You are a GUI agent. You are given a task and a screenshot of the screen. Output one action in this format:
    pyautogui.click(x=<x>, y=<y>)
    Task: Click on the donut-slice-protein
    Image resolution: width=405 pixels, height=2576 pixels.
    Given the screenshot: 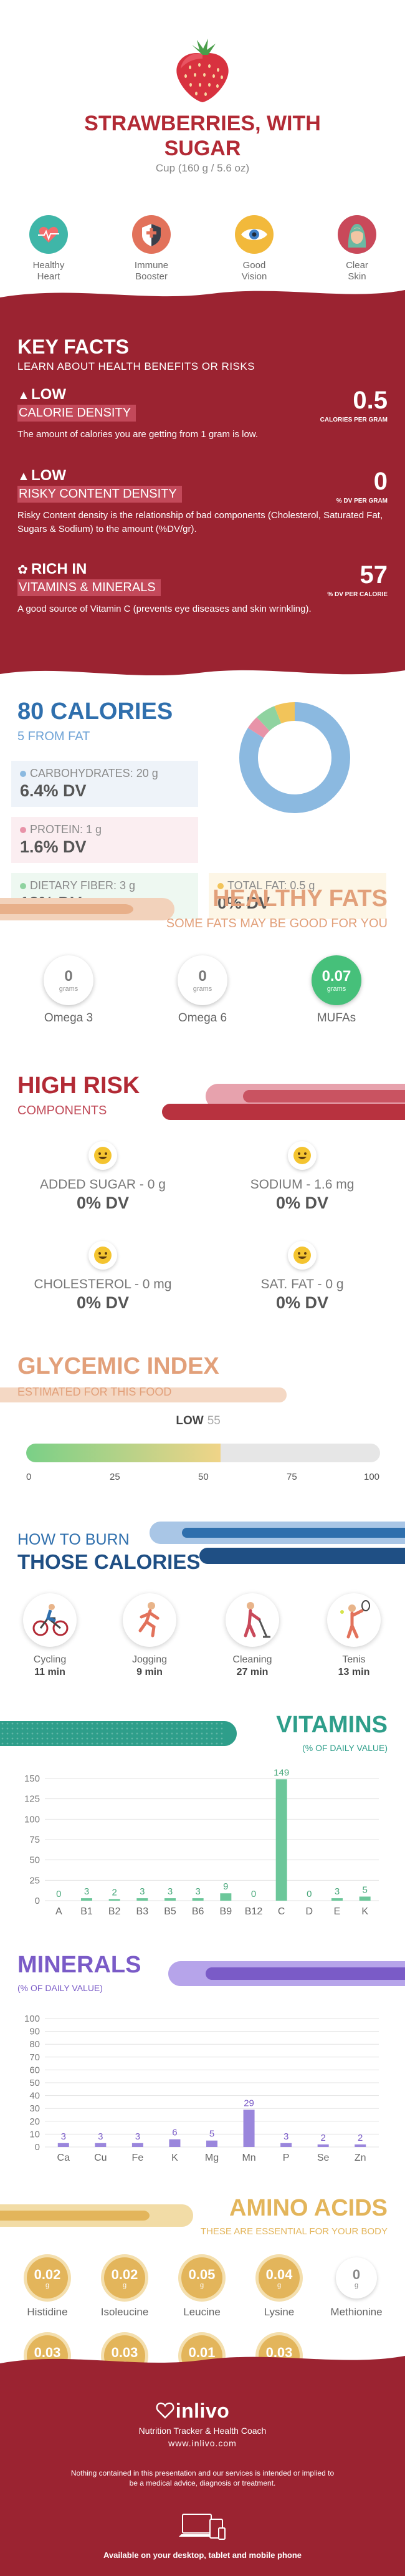 What is the action you would take?
    pyautogui.click(x=258, y=727)
    